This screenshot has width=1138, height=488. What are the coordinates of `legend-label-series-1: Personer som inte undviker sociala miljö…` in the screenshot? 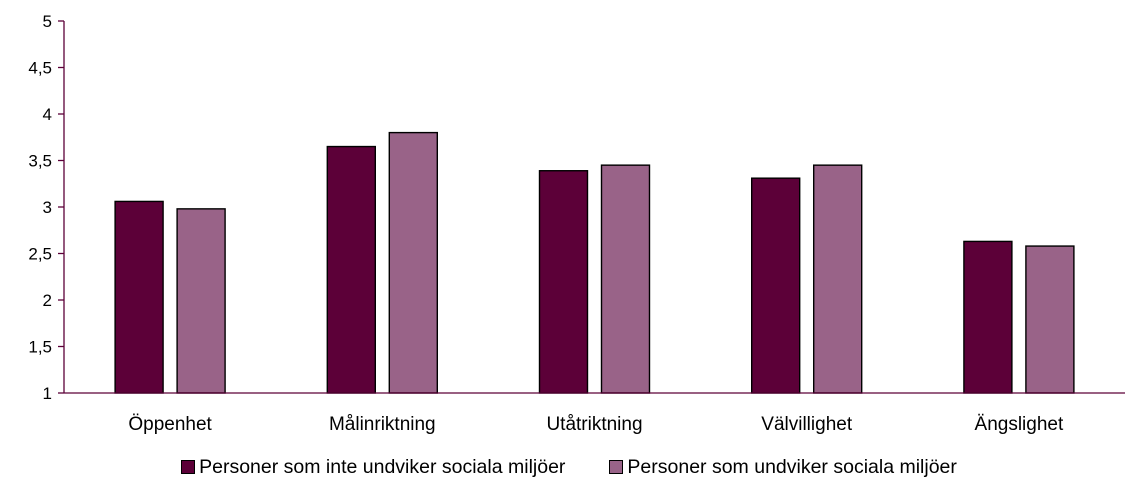 It's located at (382, 466).